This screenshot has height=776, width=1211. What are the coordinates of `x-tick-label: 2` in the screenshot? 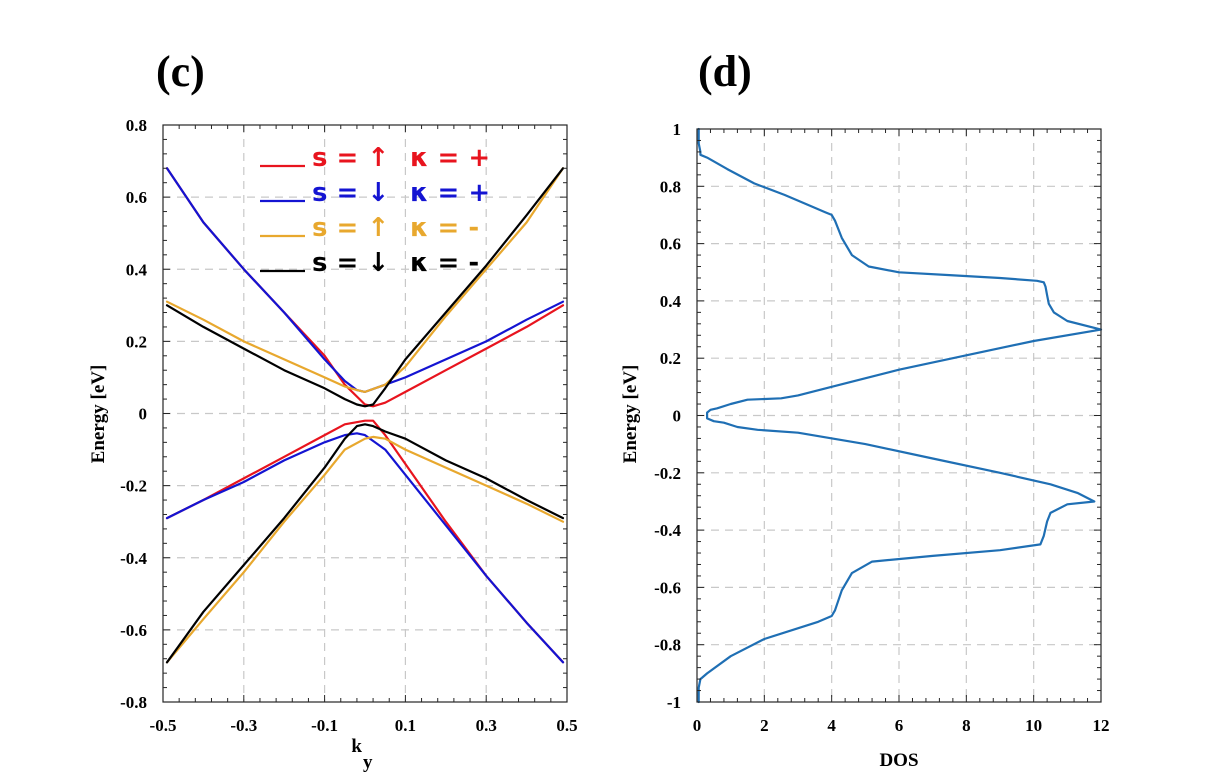 It's located at (764, 725).